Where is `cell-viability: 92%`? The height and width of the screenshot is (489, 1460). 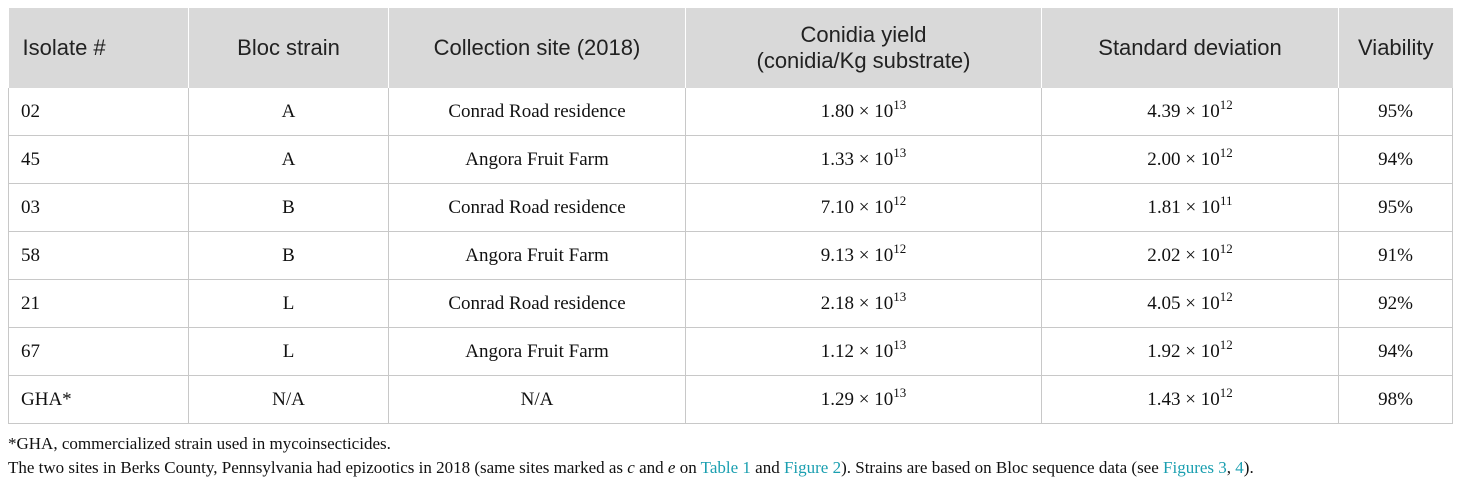
cell-viability: 92% is located at coordinates (1395, 303).